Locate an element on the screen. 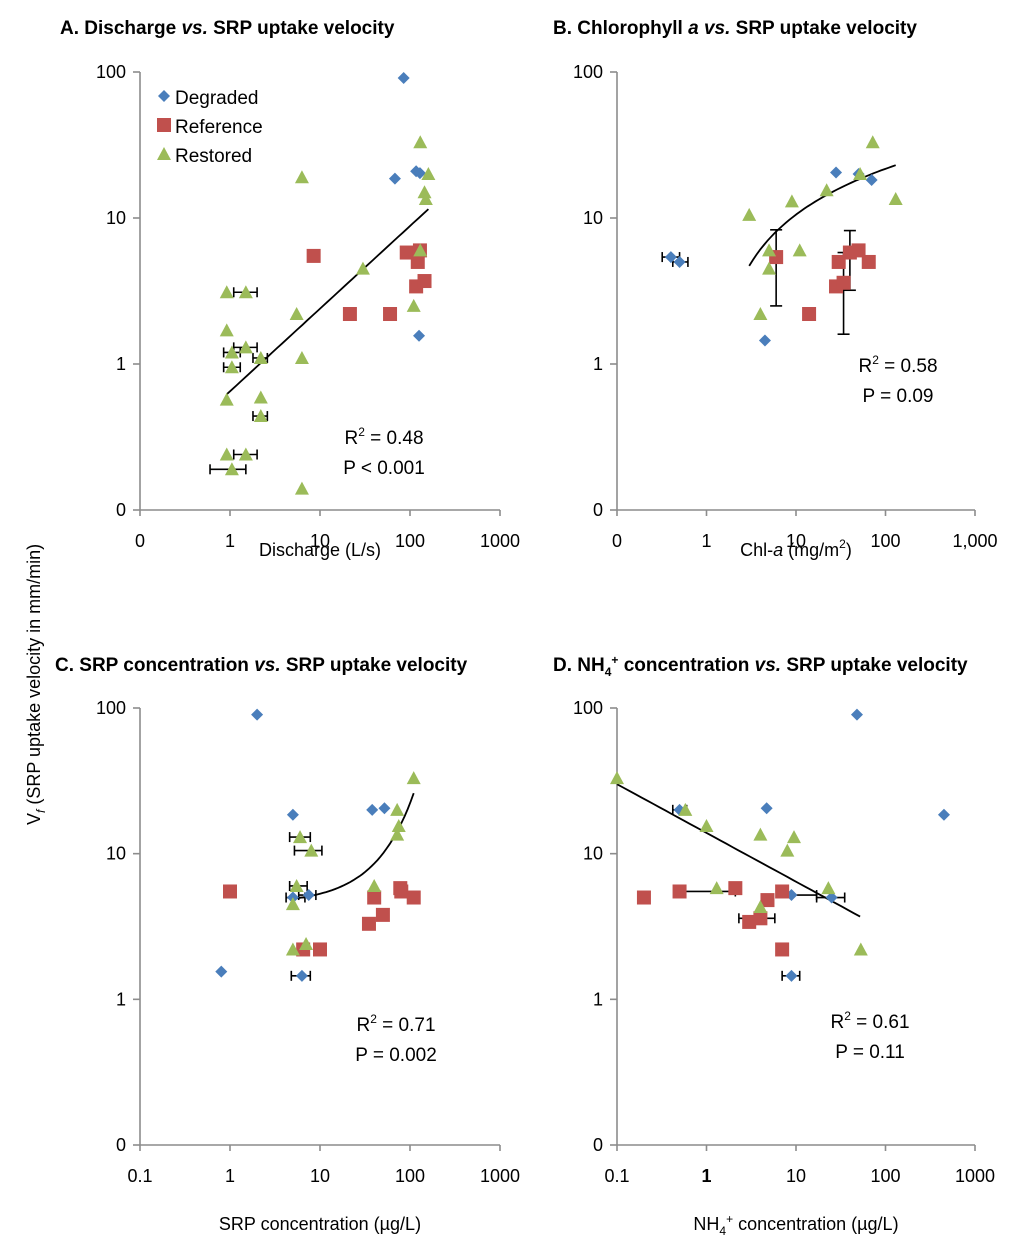 The width and height of the screenshot is (1024, 1247). y-error-bar is located at coordinates (776, 268).